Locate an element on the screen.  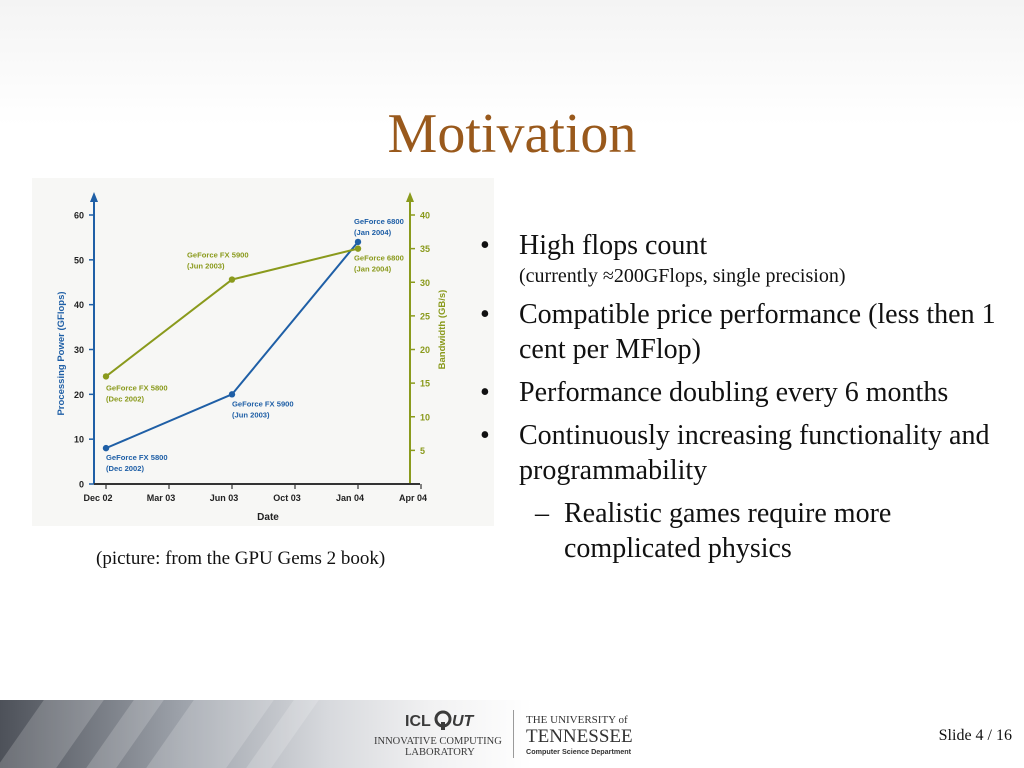
ut-logo-line1: THE UNIVERSITY of is located at coordinates (577, 720).